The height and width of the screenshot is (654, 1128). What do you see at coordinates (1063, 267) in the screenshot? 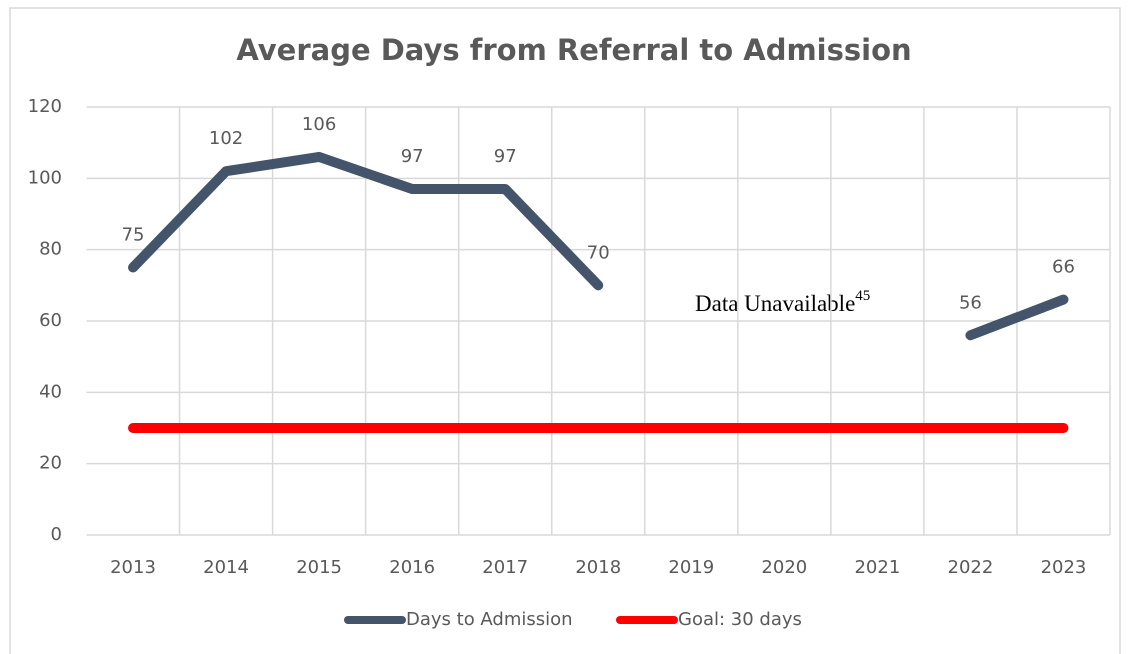
I see `data-label: 66` at bounding box center [1063, 267].